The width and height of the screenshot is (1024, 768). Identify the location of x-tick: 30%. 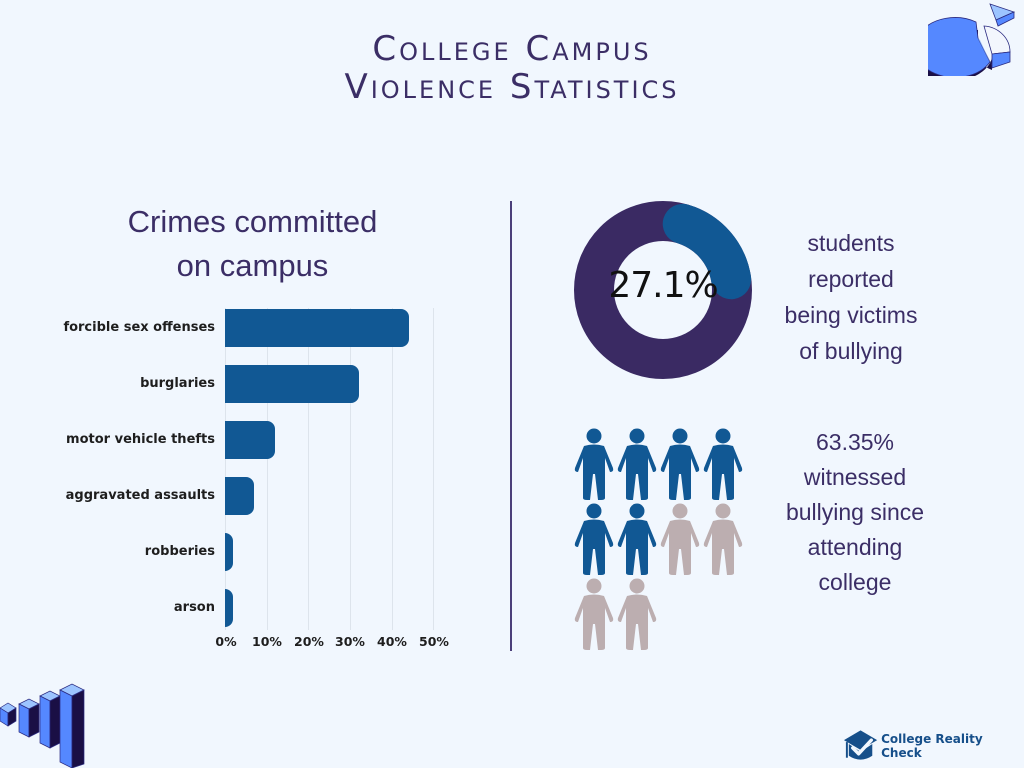
(350, 641).